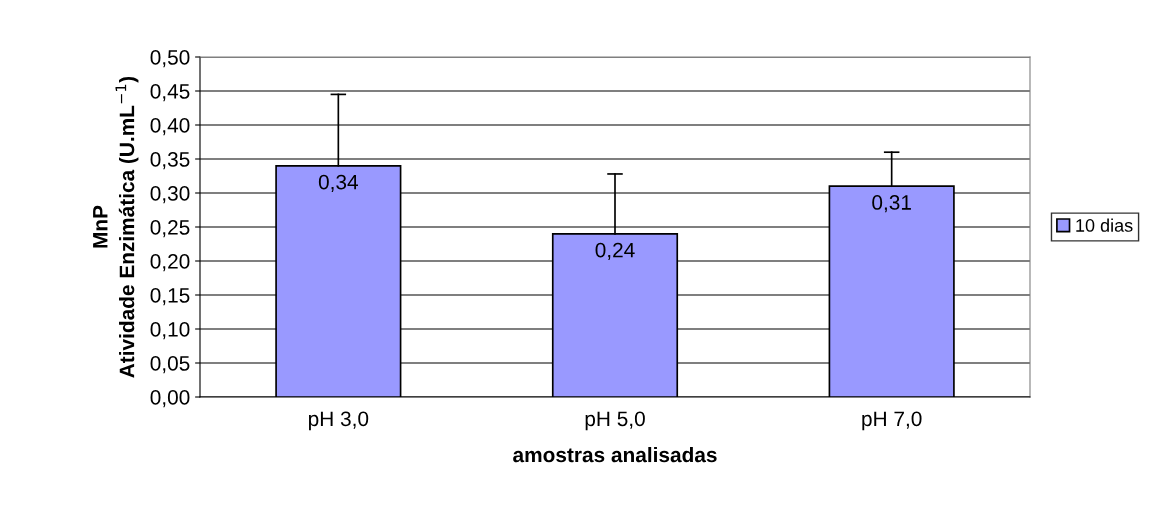 This screenshot has height=508, width=1155. I want to click on x-axis-title: amostras analisadas, so click(615, 454).